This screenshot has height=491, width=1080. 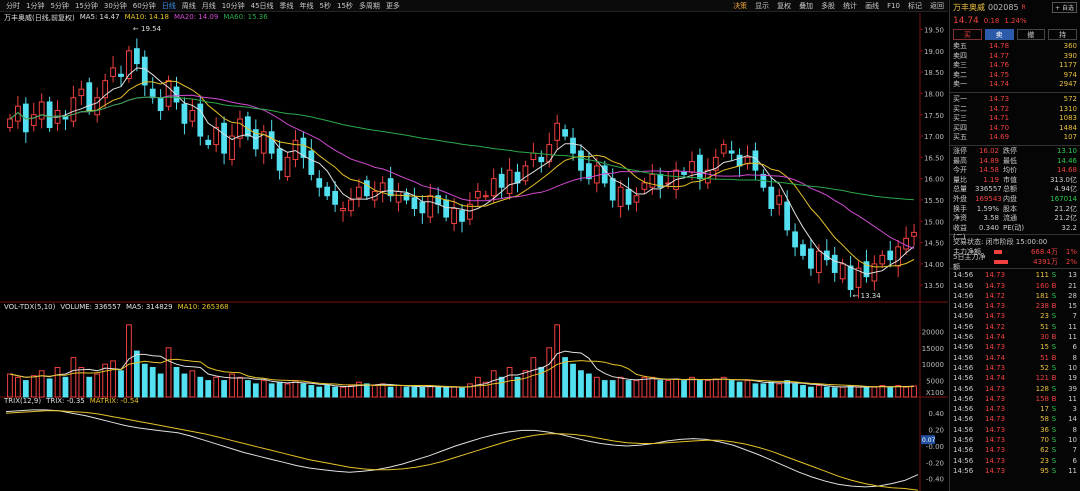 What do you see at coordinates (893, 6) in the screenshot?
I see `toolbar-action-7: F10` at bounding box center [893, 6].